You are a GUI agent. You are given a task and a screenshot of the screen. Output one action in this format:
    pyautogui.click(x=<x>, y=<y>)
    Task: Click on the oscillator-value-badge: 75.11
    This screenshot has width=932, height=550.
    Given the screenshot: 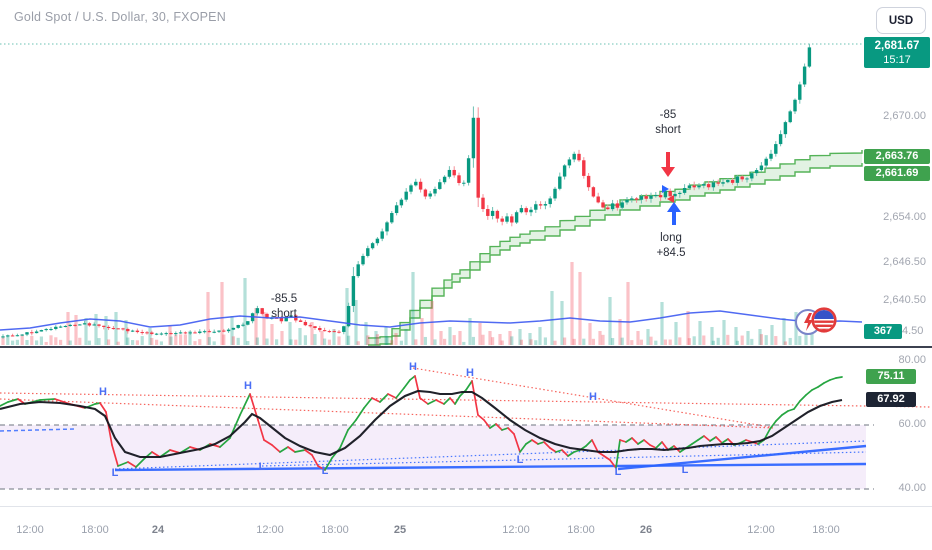 What is the action you would take?
    pyautogui.click(x=891, y=376)
    